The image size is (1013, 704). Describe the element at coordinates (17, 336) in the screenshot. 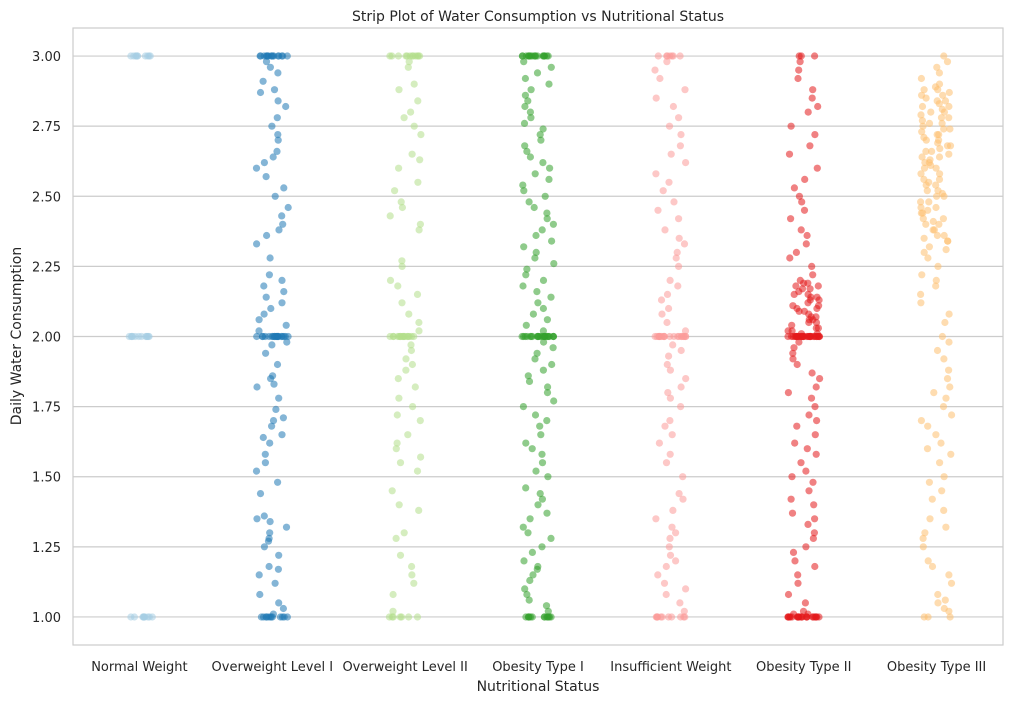

I see `y-axis-label: Daily Water Consumption` at that location.